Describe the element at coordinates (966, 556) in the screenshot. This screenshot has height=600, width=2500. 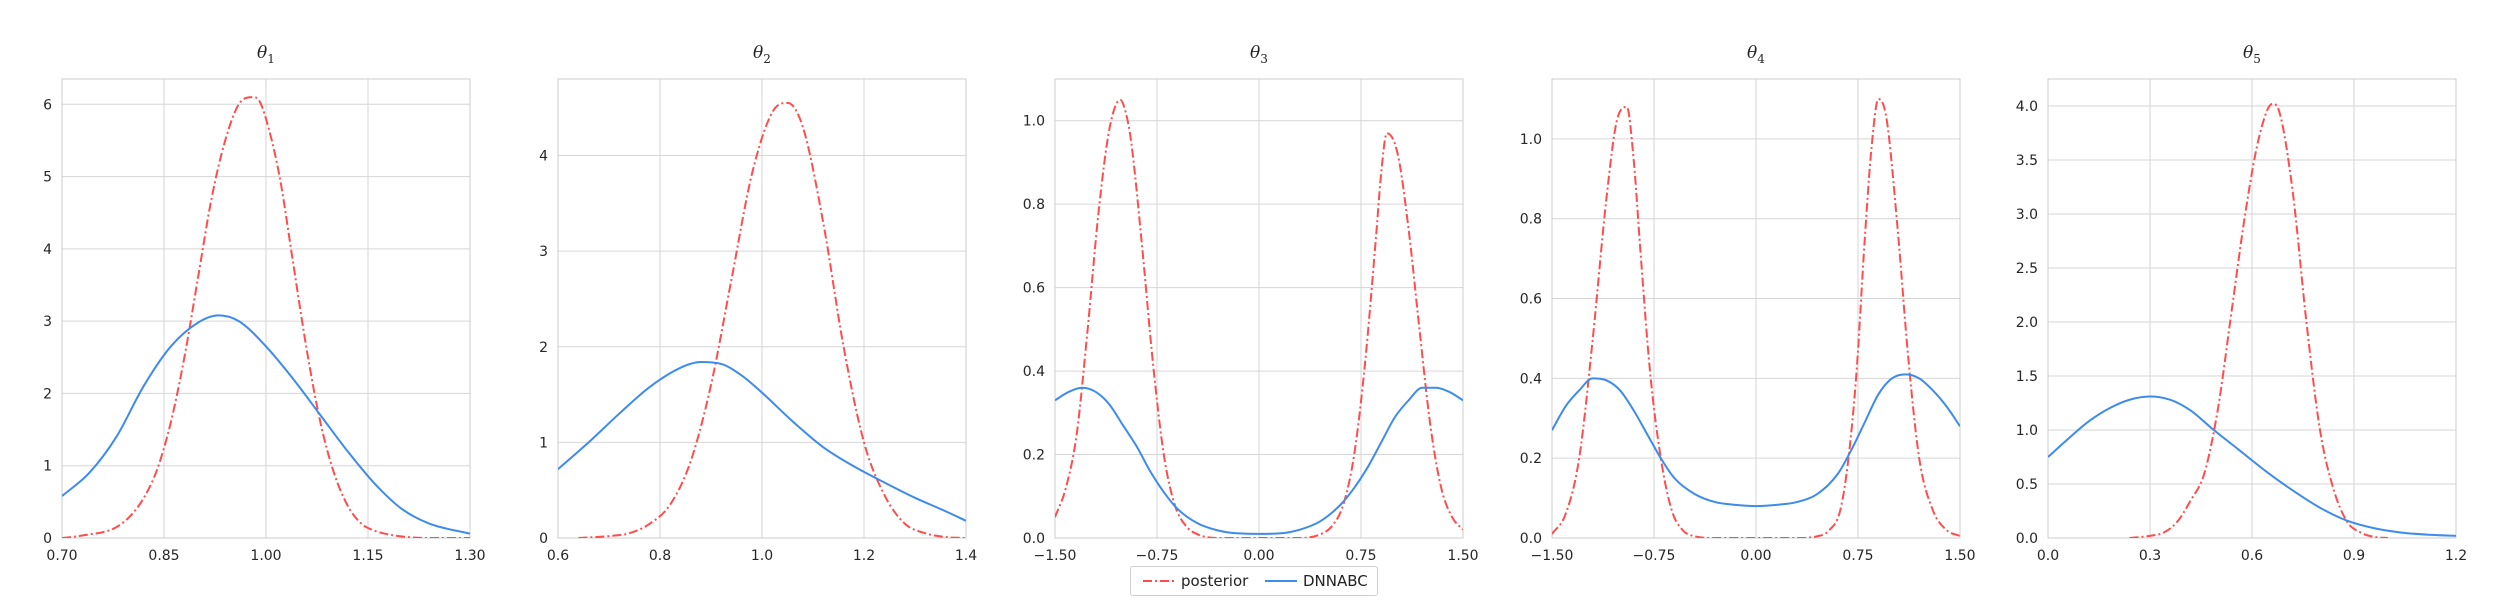
I see `x-tick-label: 1.4` at that location.